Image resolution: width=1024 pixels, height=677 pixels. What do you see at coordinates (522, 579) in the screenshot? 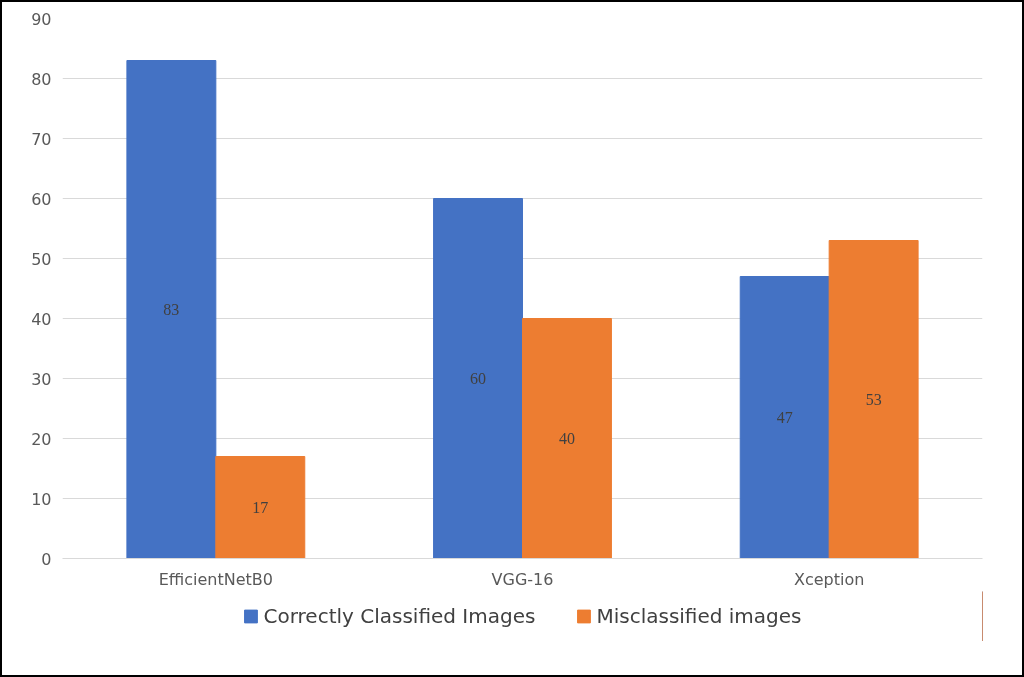
I see `x-tick-label: VGG-16` at bounding box center [522, 579].